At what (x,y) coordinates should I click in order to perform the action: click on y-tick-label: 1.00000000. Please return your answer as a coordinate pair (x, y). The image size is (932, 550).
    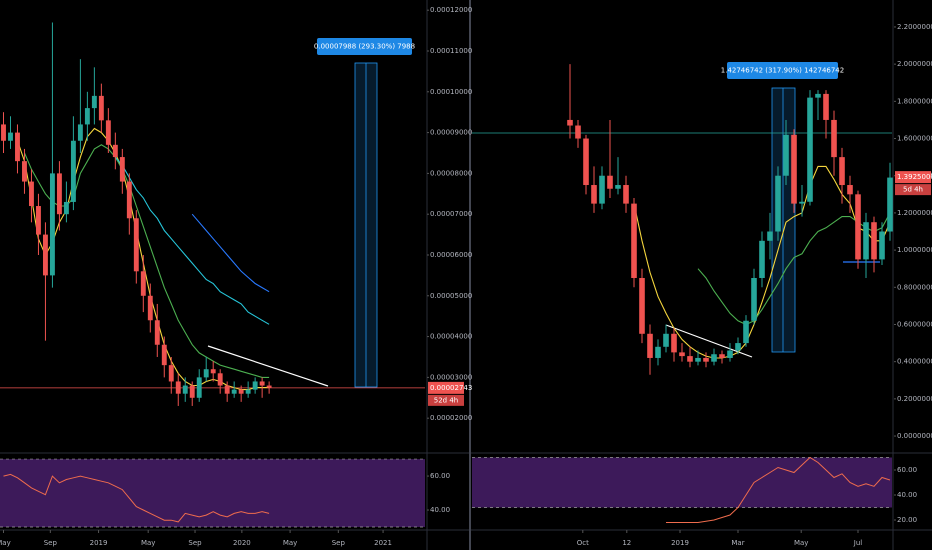
    Looking at the image, I should click on (914, 250).